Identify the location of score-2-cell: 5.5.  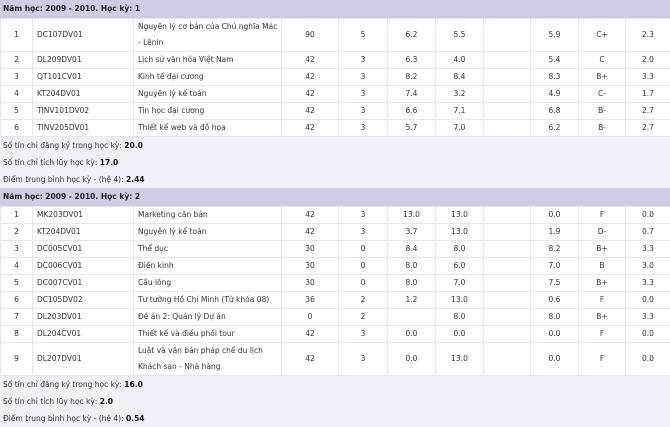
(460, 35).